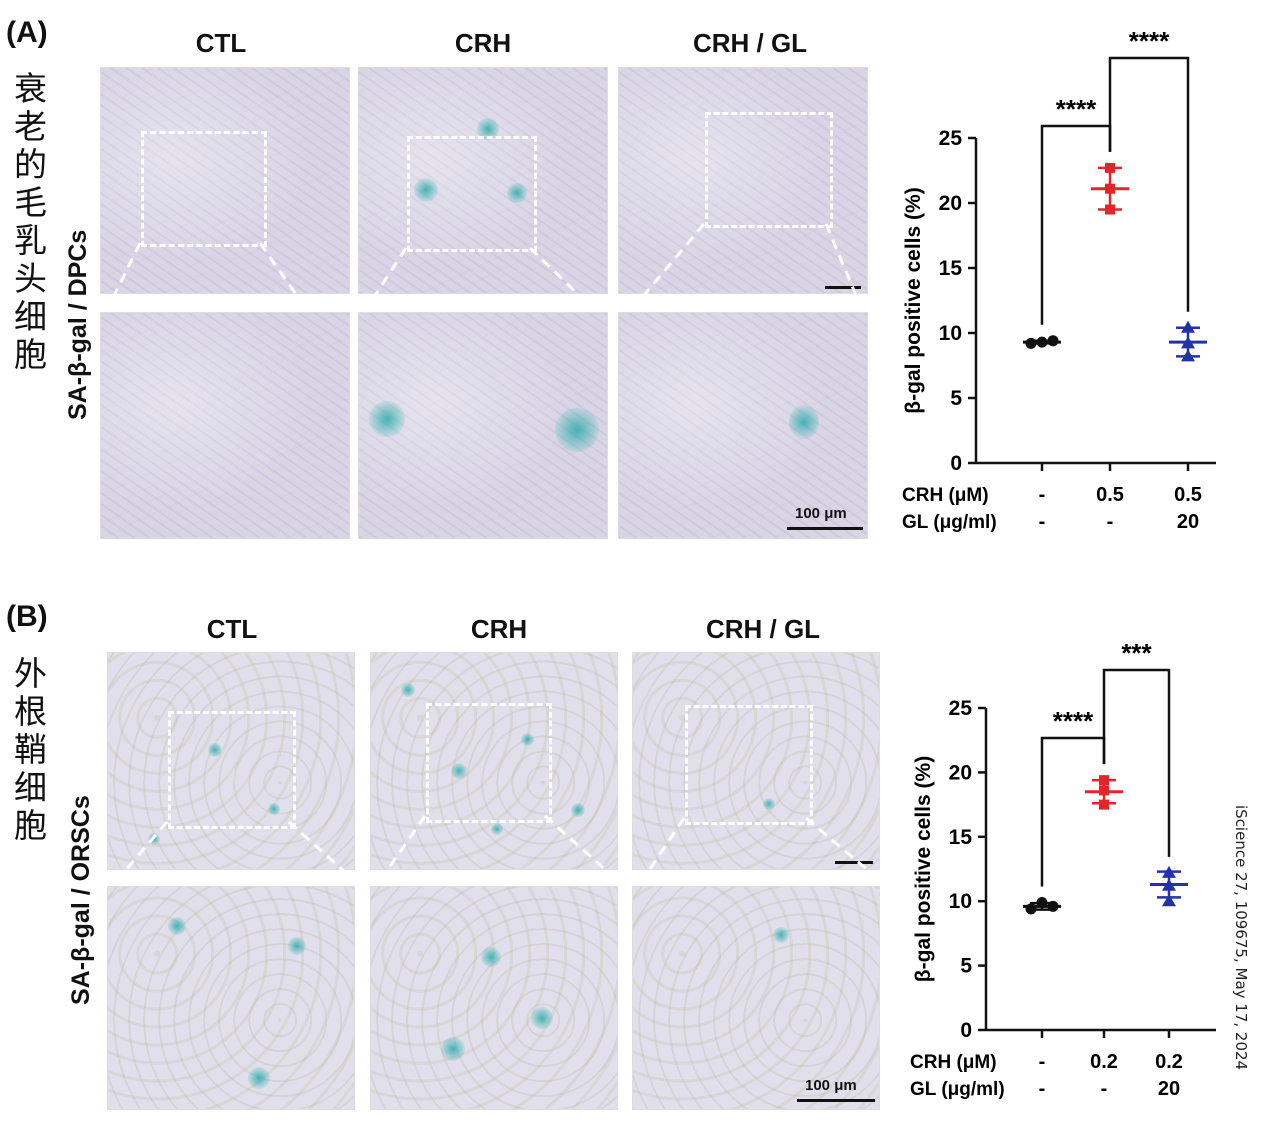 This screenshot has height=1125, width=1274. What do you see at coordinates (221, 43) in the screenshot?
I see `panel-a-col-ctl: CTL` at bounding box center [221, 43].